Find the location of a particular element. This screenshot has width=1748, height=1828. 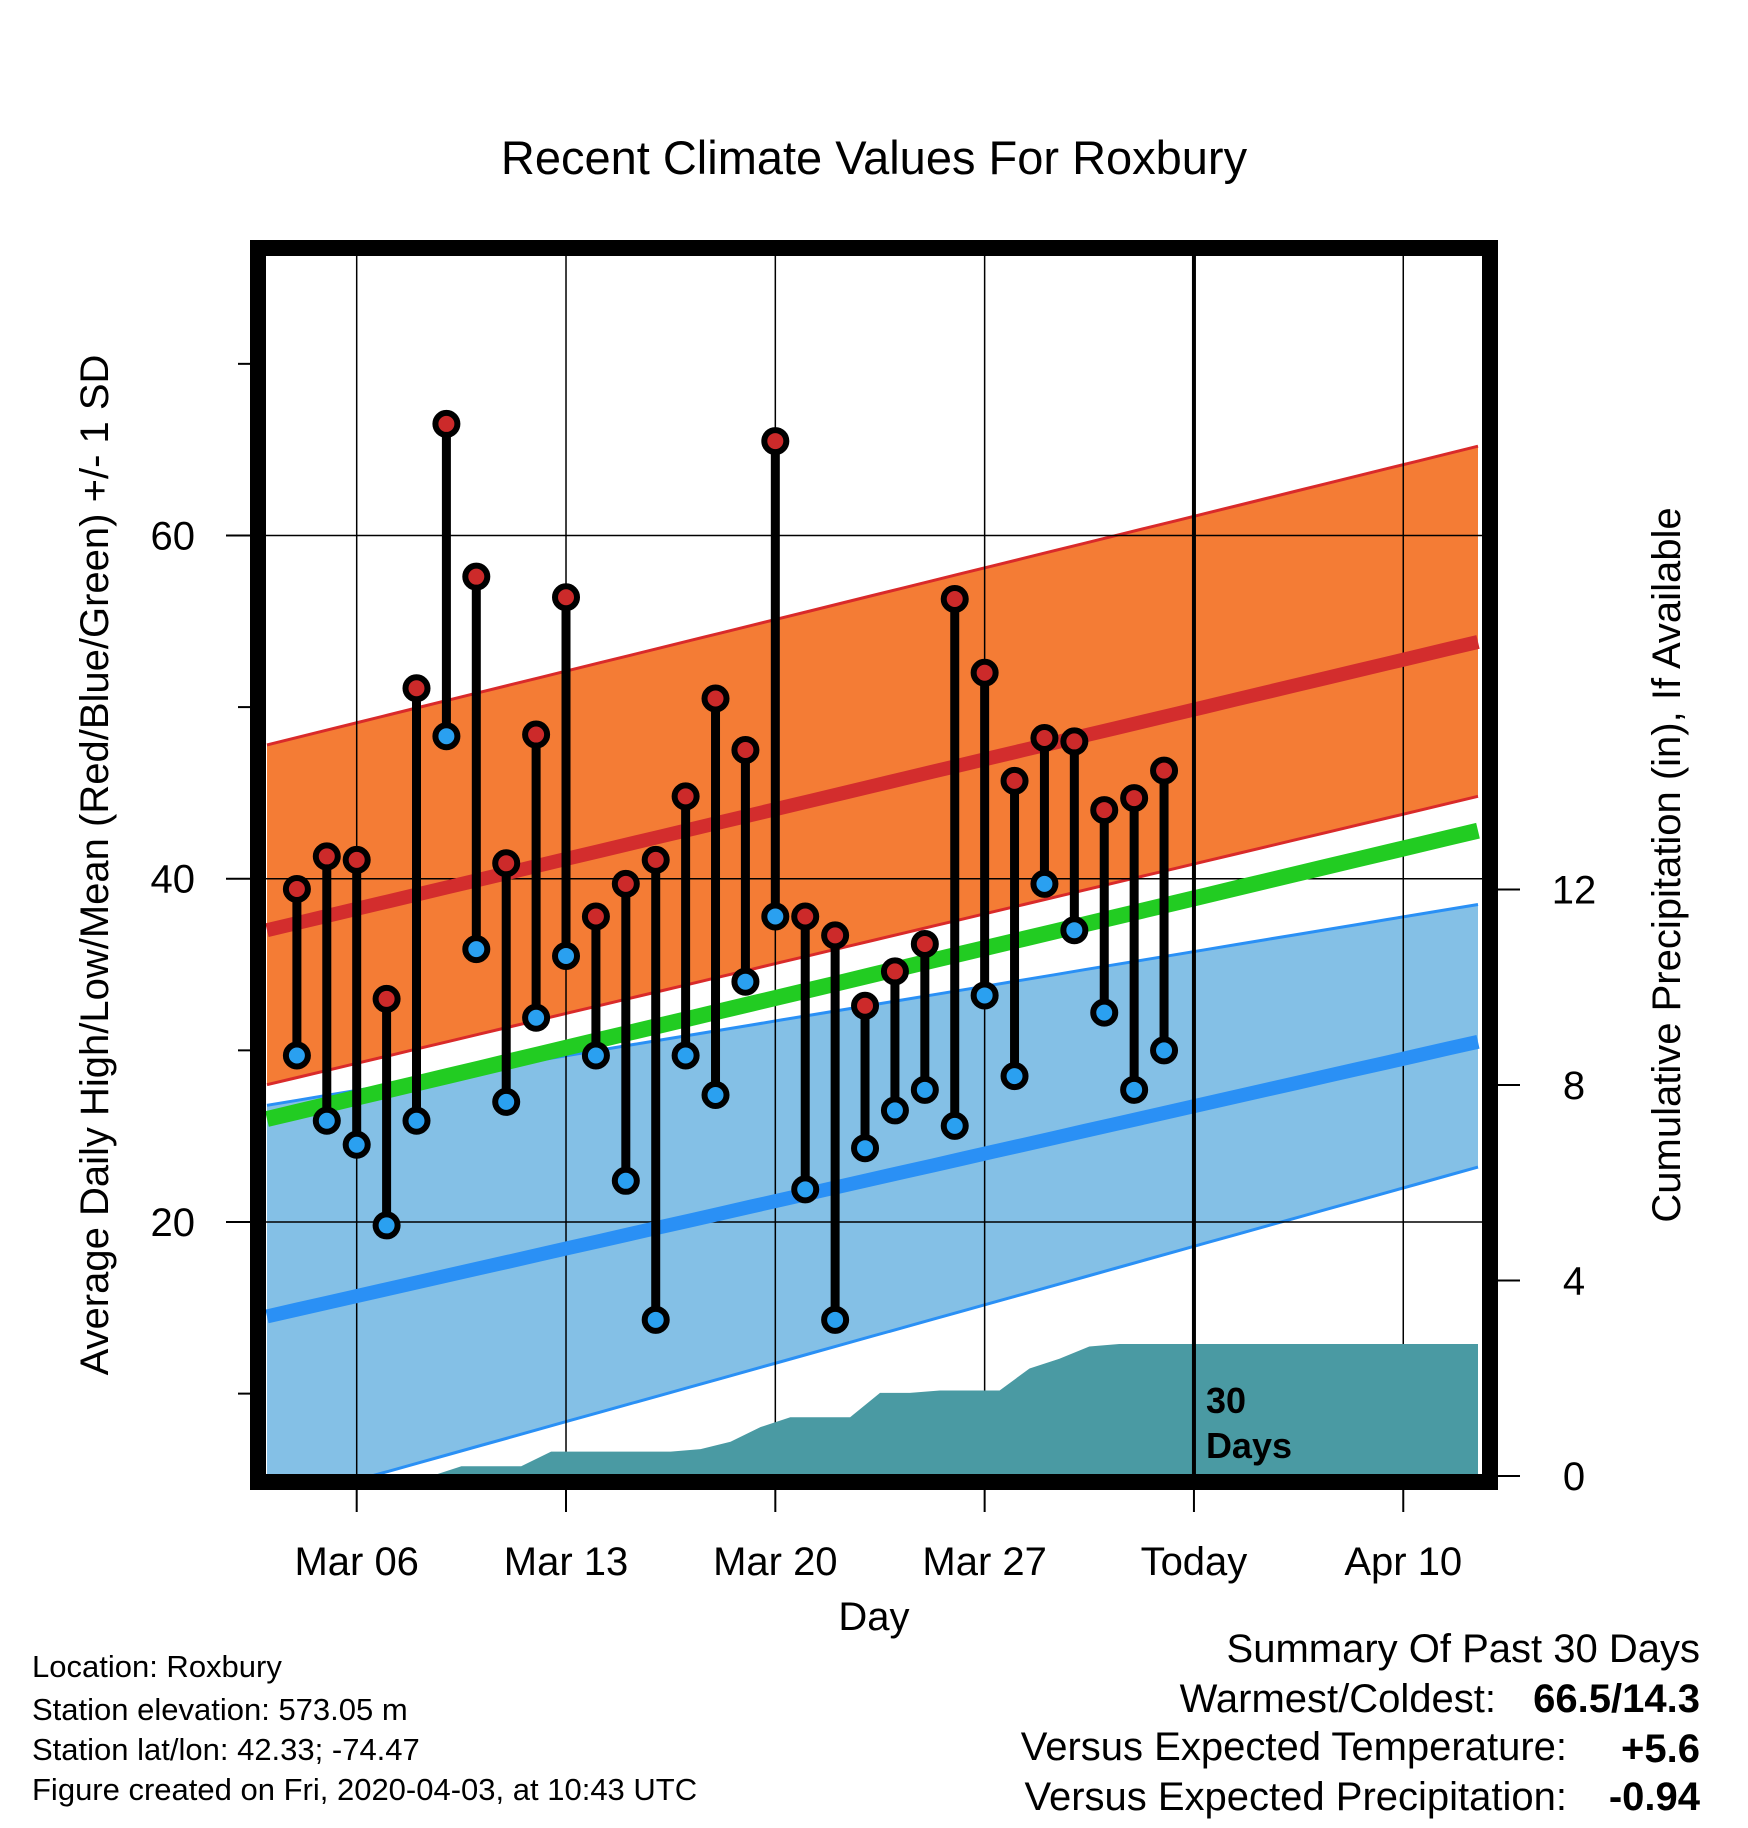

low-mean-line is located at coordinates (872, 1179).